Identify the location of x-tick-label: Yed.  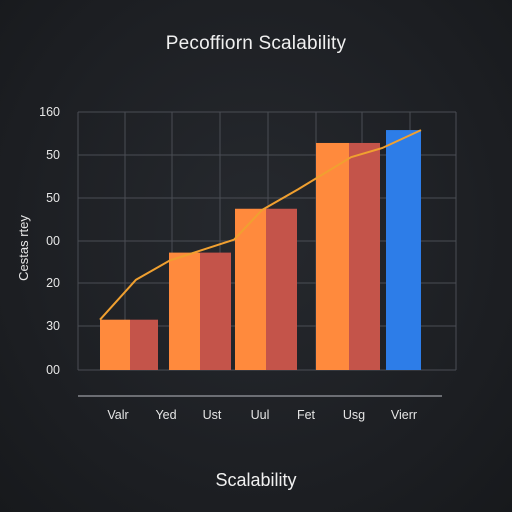
(165, 415).